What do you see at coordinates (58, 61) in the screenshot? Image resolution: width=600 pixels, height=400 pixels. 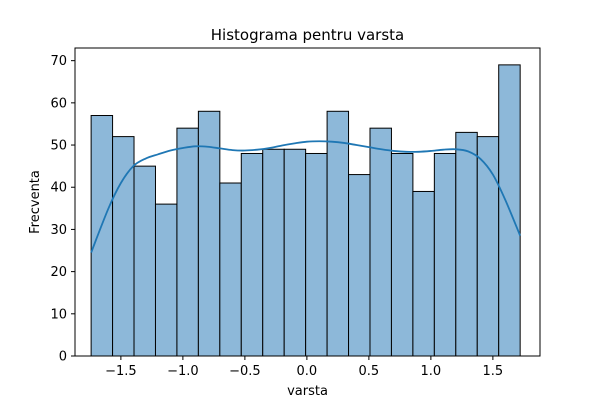 I see `y-tick-label: 70` at bounding box center [58, 61].